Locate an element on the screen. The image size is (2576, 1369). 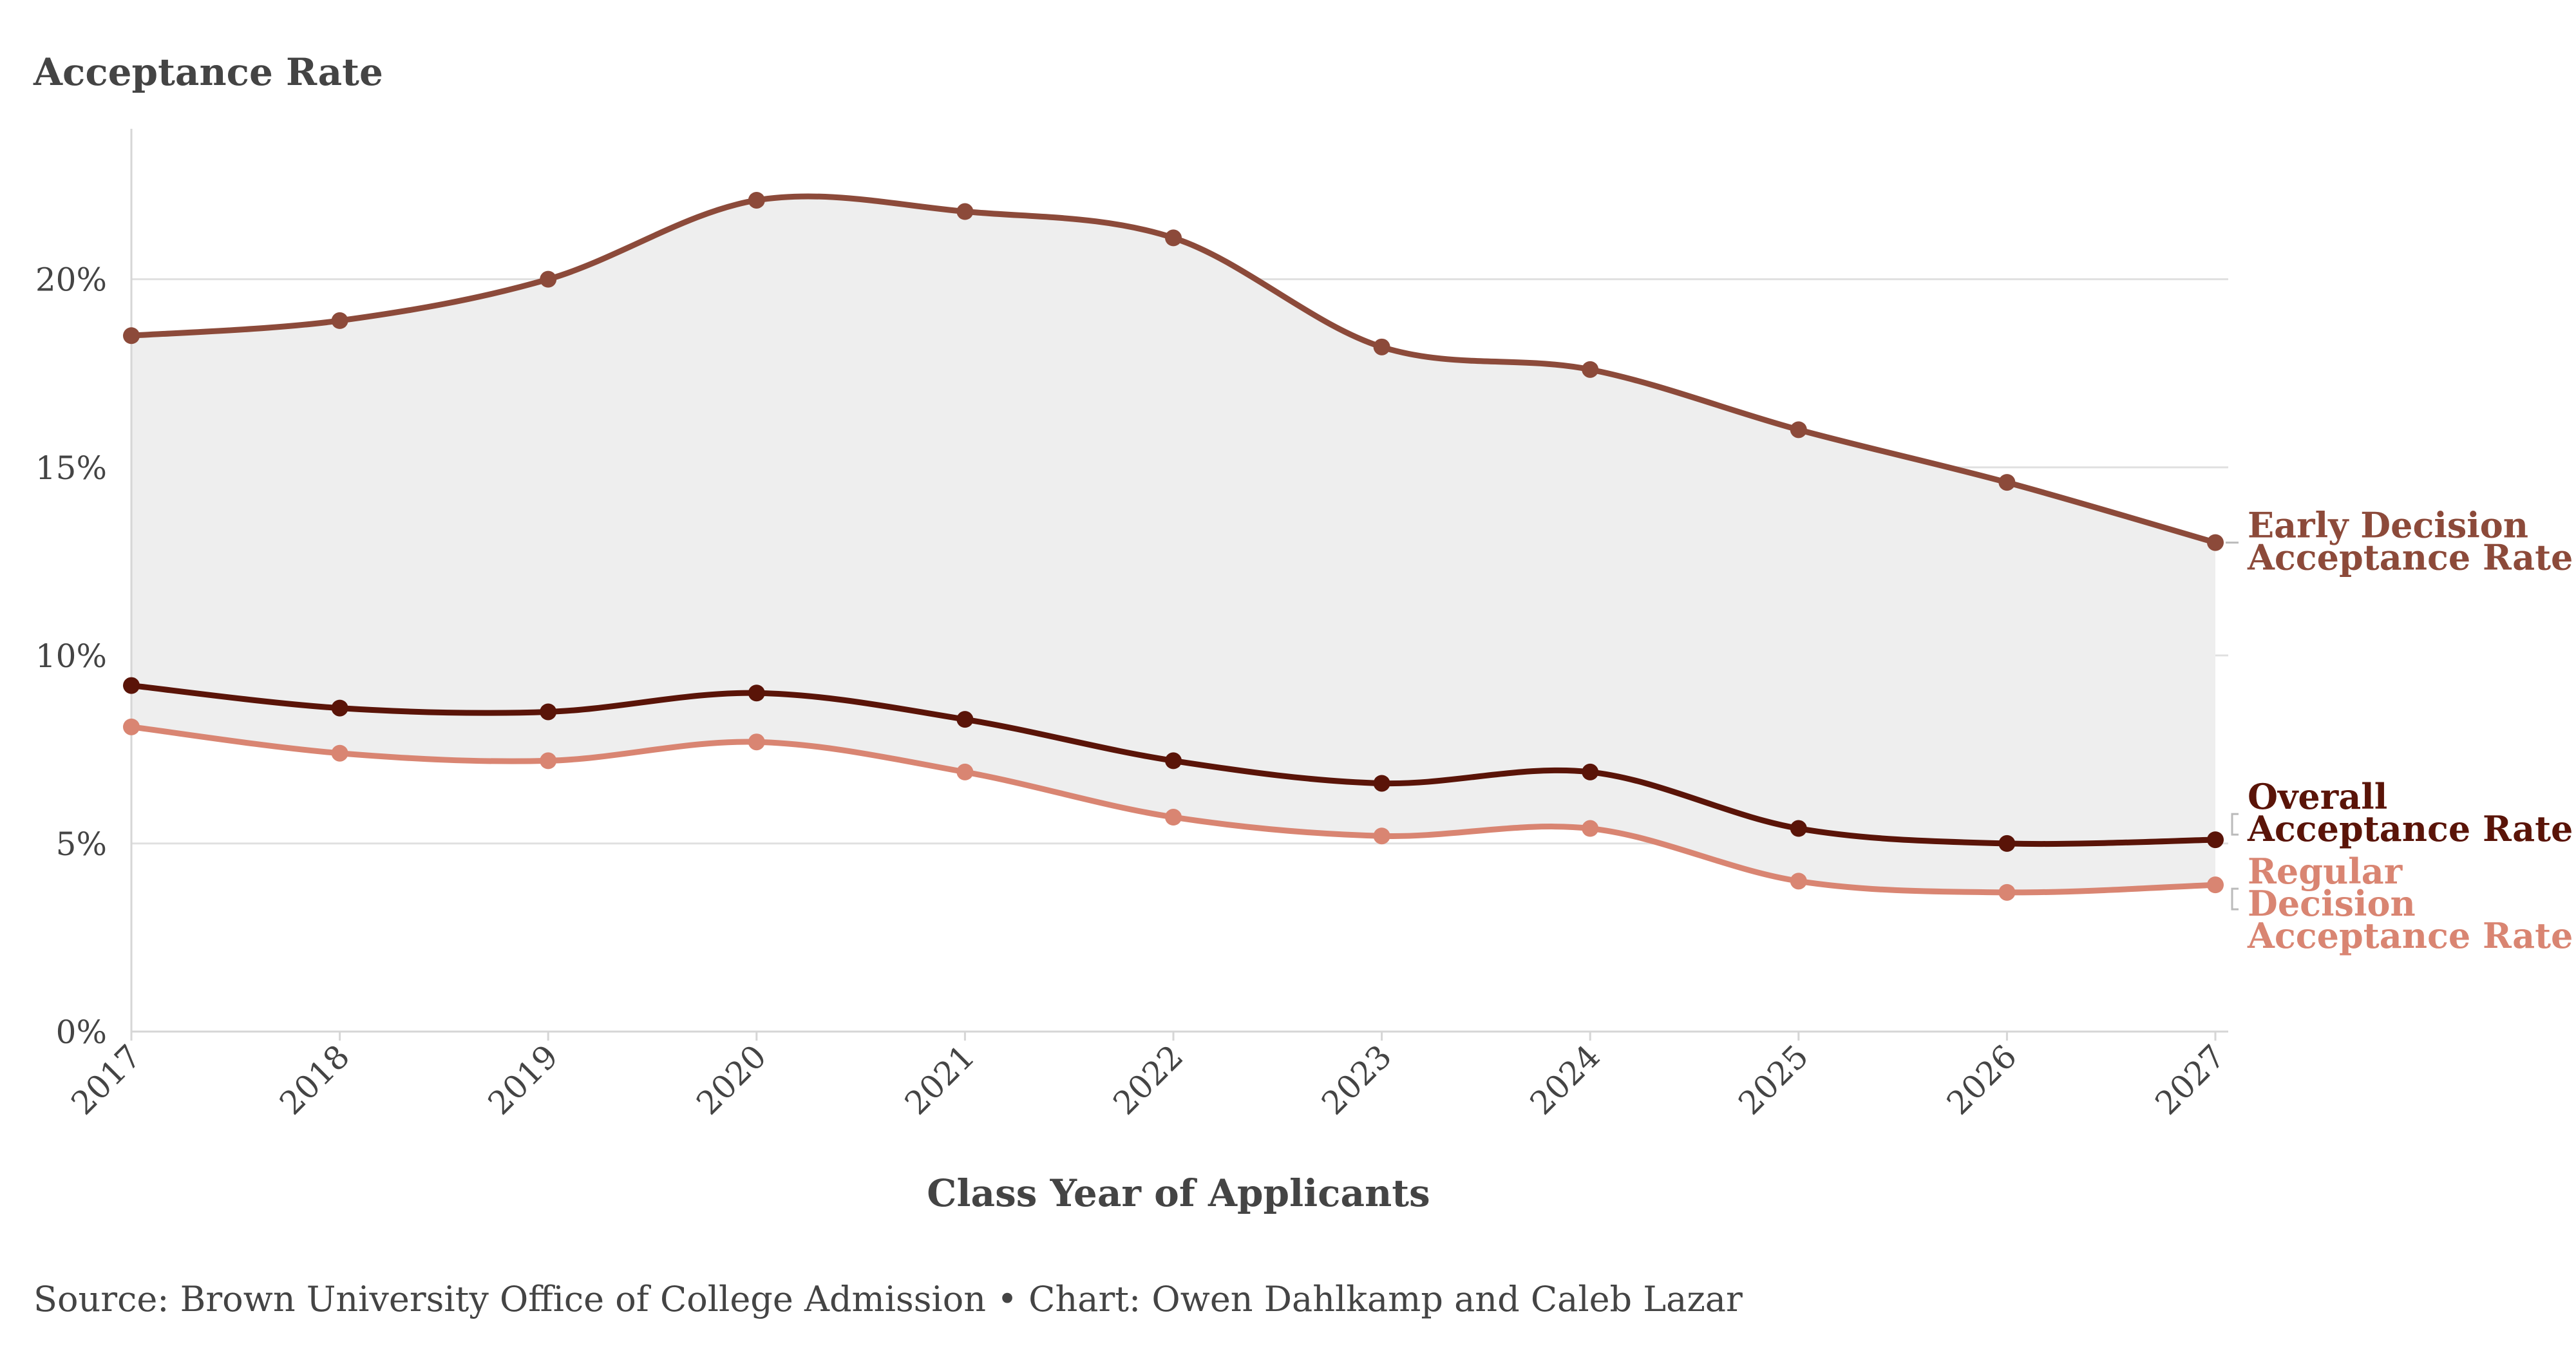
x-tick-label: 2027 is located at coordinates (2190, 1079).